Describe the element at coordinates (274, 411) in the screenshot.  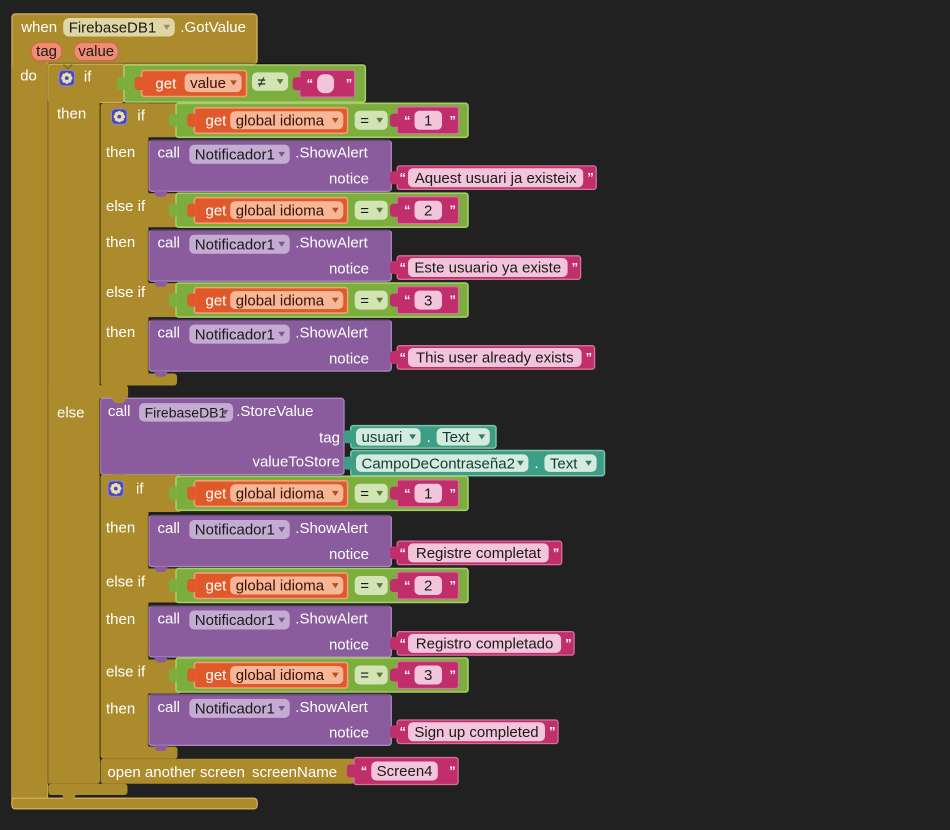
I see `svg-text: .StoreValue` at that location.